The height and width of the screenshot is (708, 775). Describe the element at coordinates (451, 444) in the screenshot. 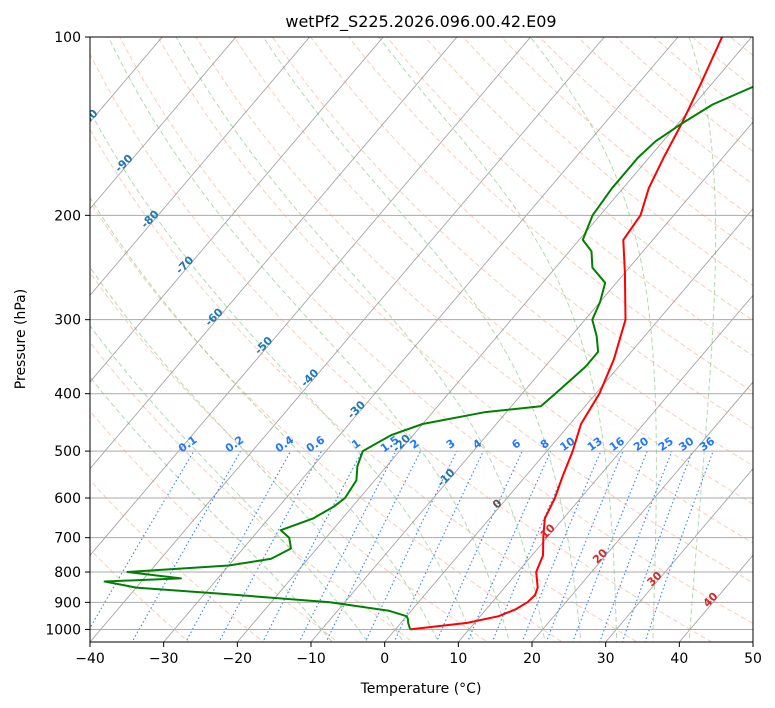

I see `mixing-ratio-label: 3` at that location.